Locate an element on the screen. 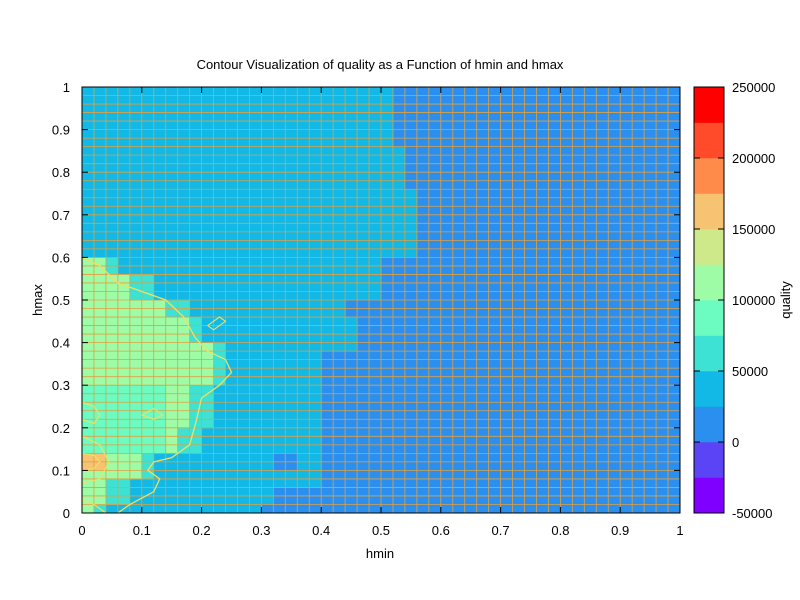  colorbar-swatch is located at coordinates (709, 424).